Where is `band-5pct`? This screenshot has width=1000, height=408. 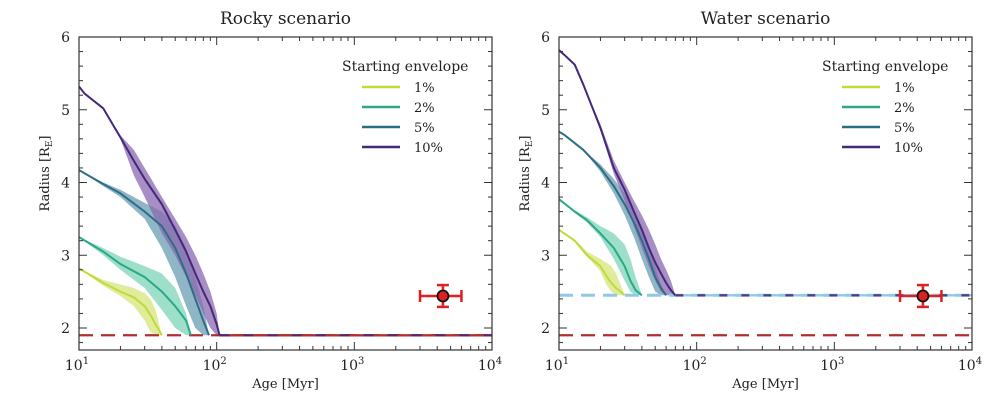
band-5pct is located at coordinates (615, 213).